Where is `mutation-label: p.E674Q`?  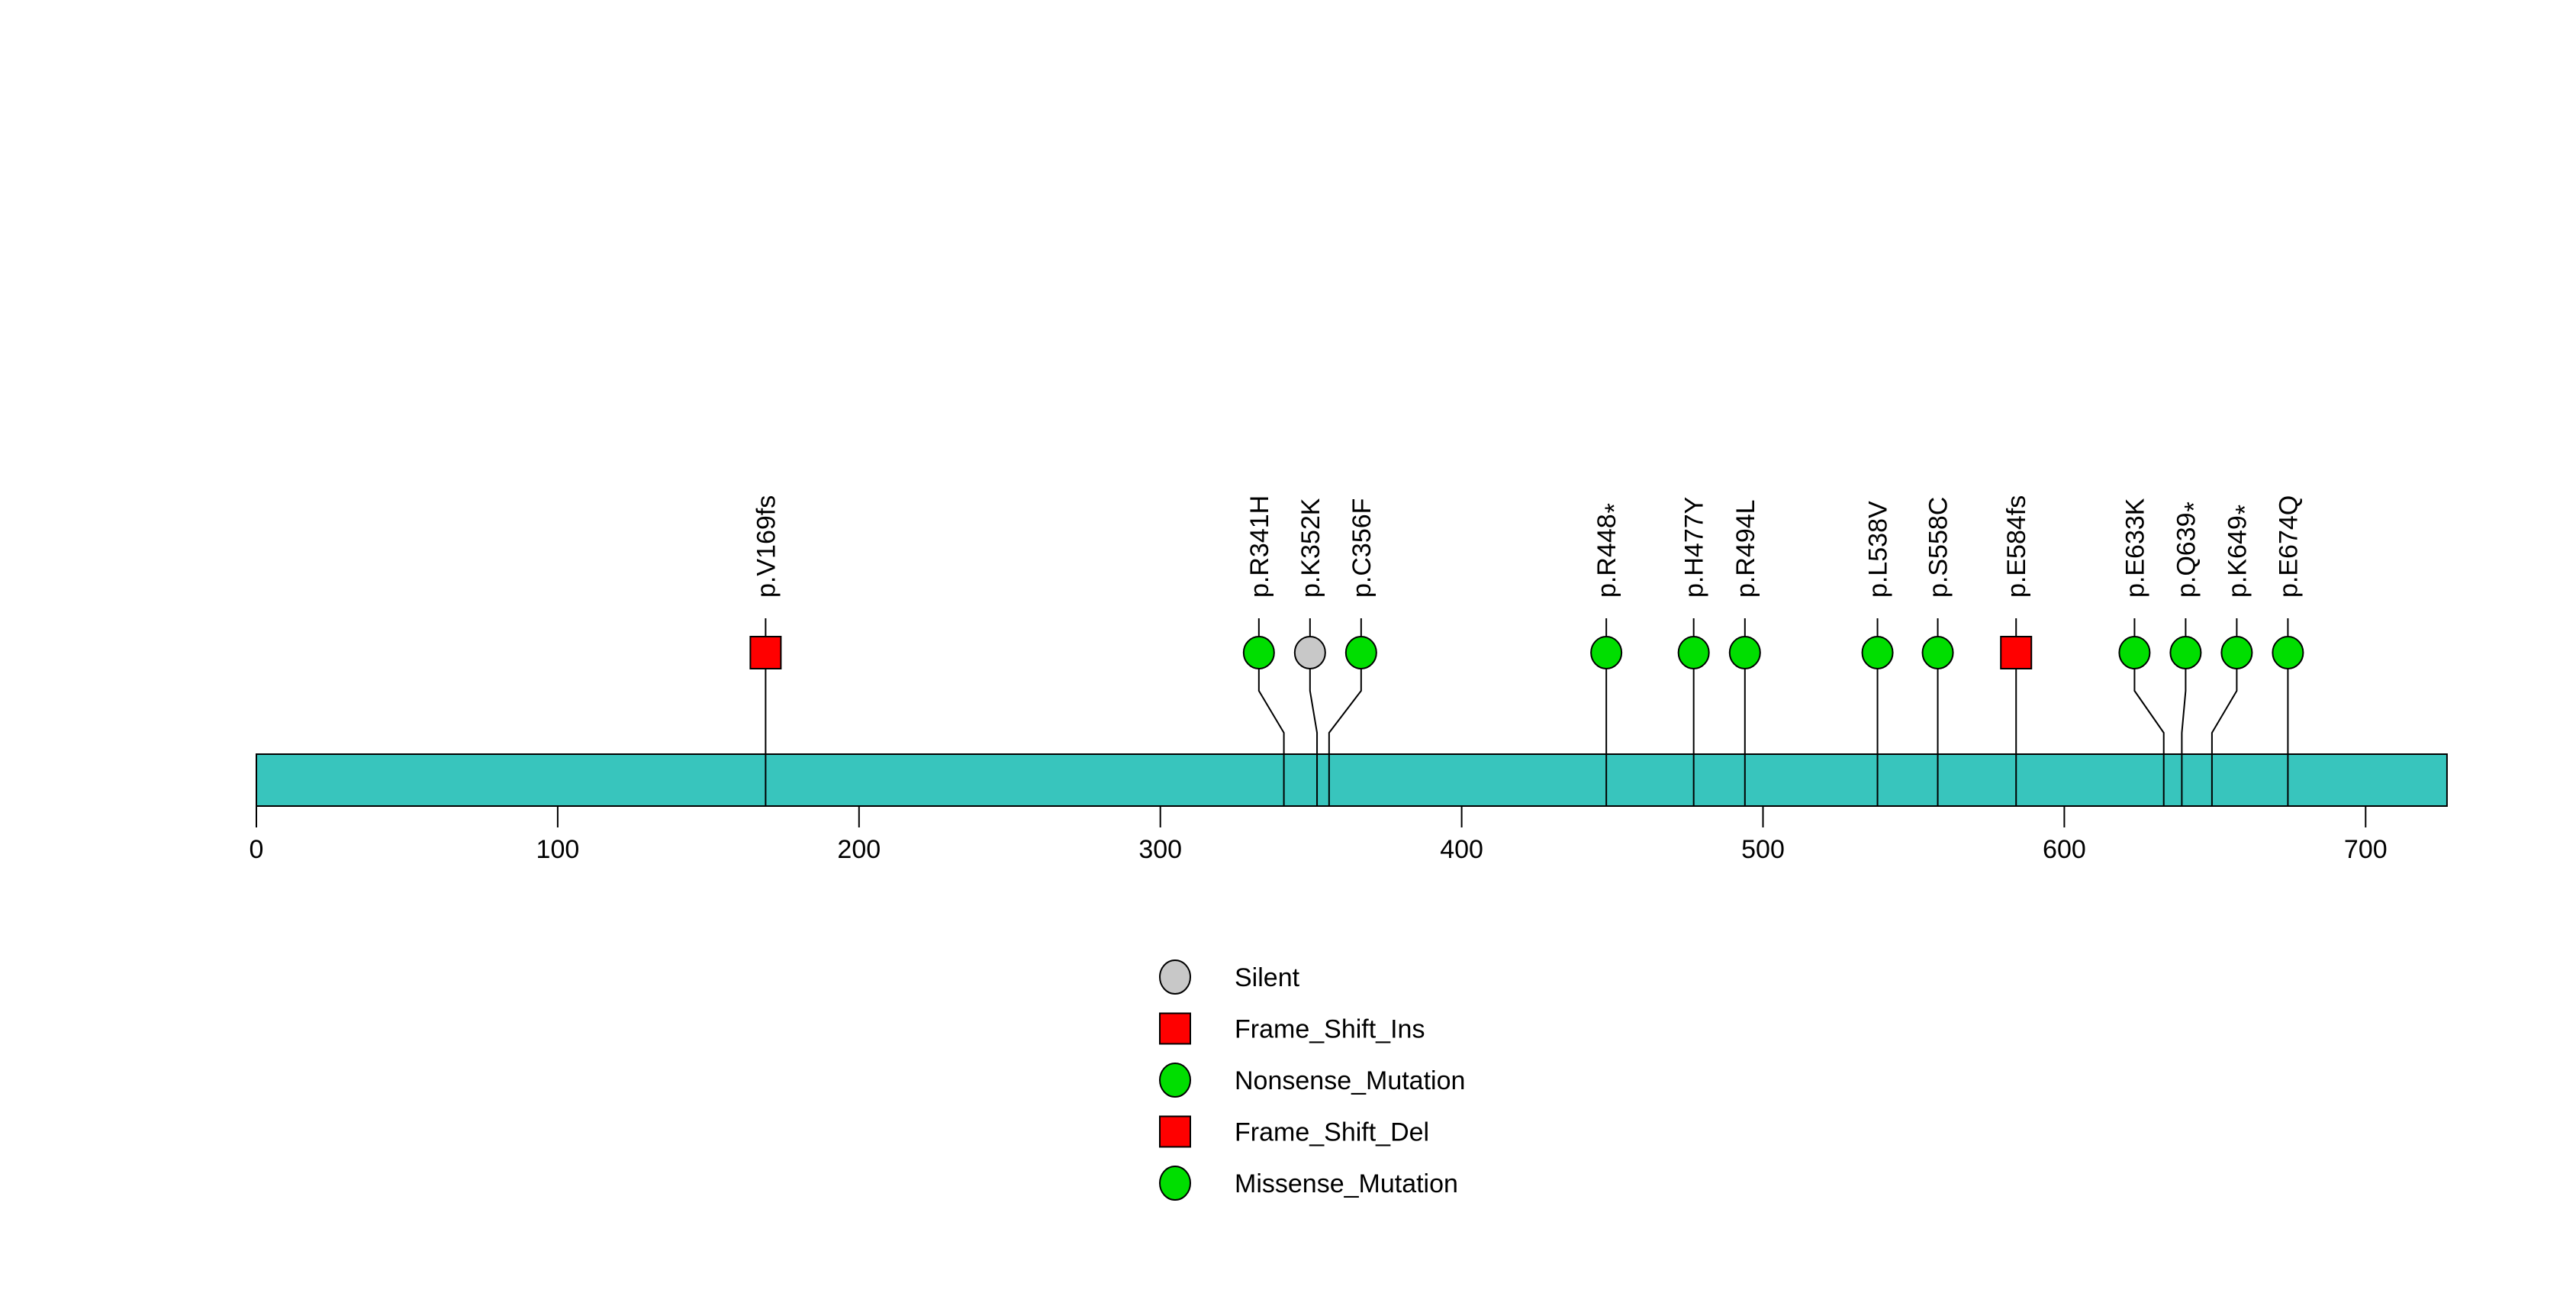
mutation-label: p.E674Q is located at coordinates (2288, 546).